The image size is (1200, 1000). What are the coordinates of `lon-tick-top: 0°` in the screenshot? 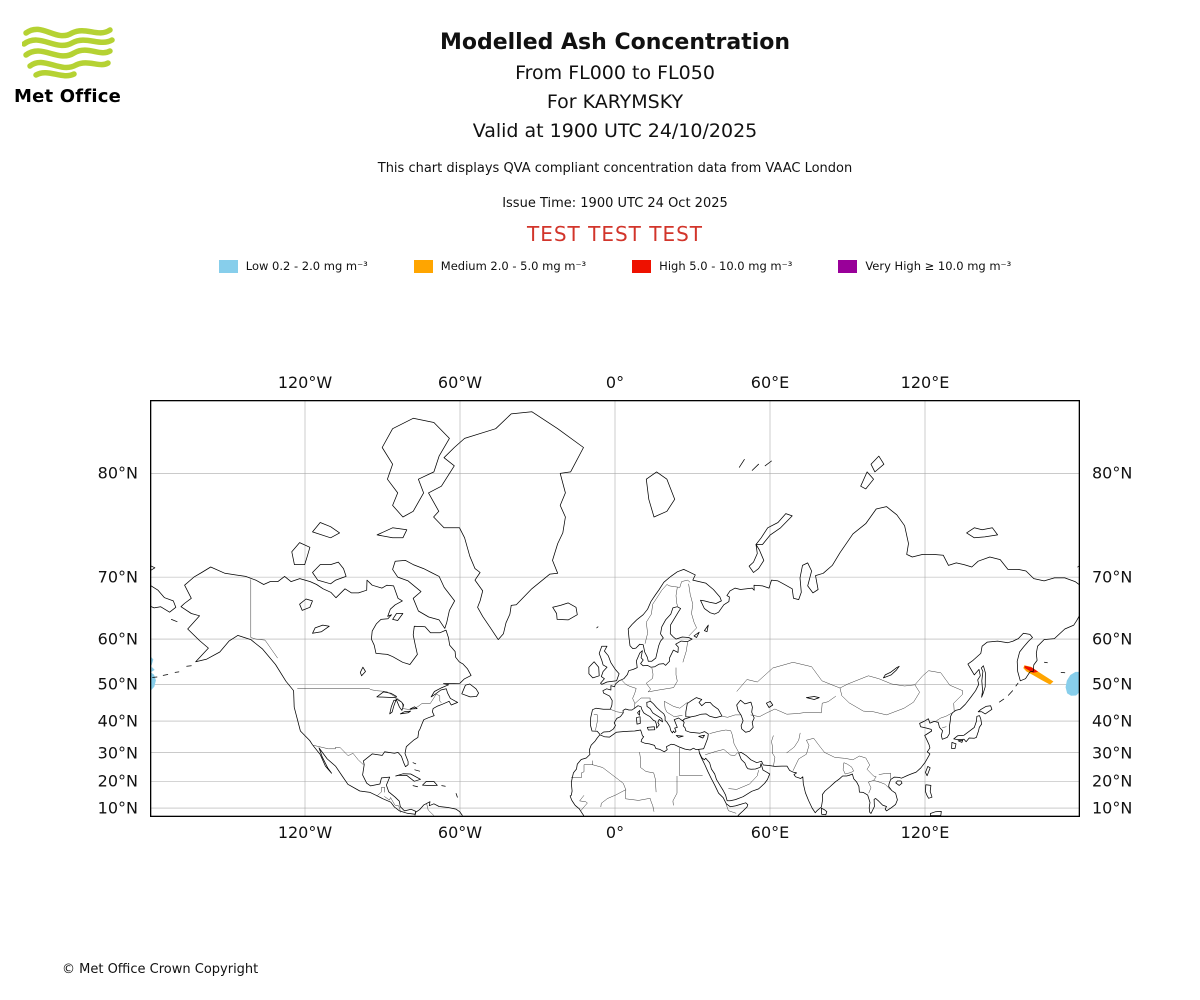 It's located at (615, 382).